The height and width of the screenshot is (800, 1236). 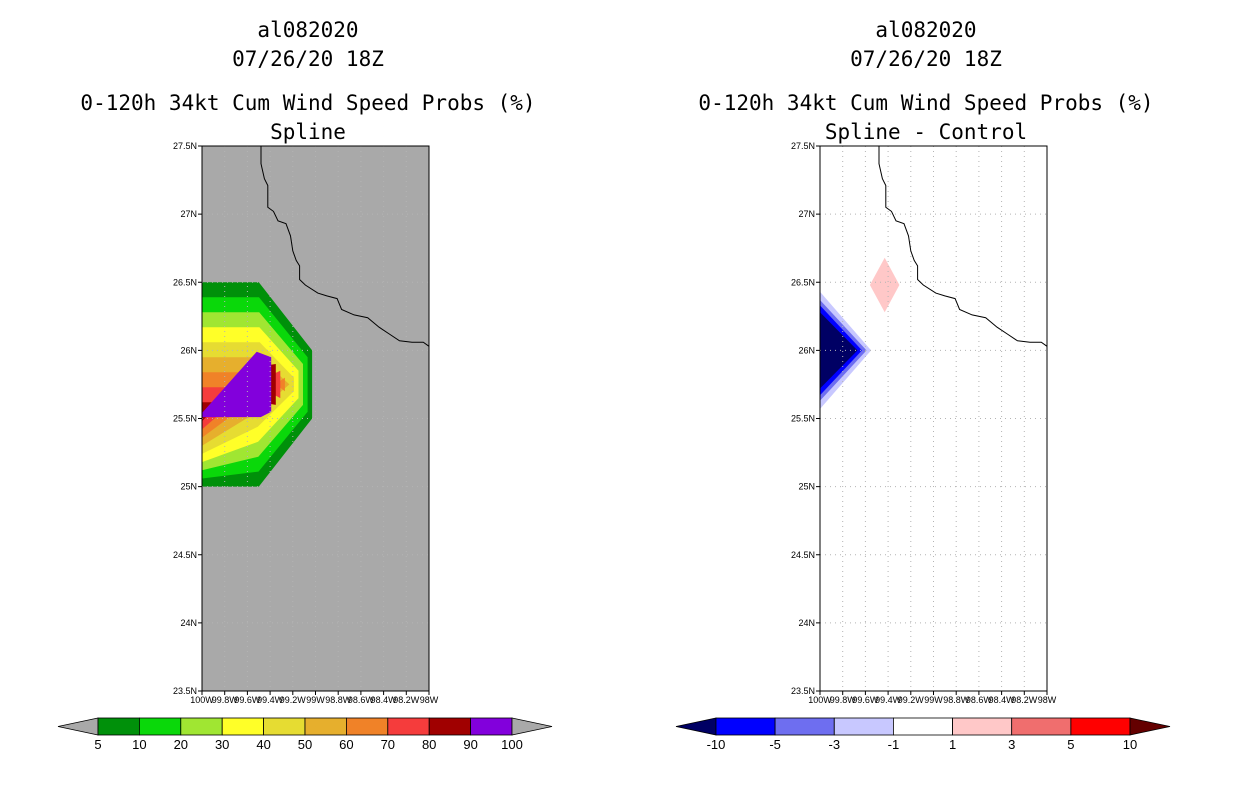 What do you see at coordinates (952, 744) in the screenshot?
I see `colorbar-label: 1` at bounding box center [952, 744].